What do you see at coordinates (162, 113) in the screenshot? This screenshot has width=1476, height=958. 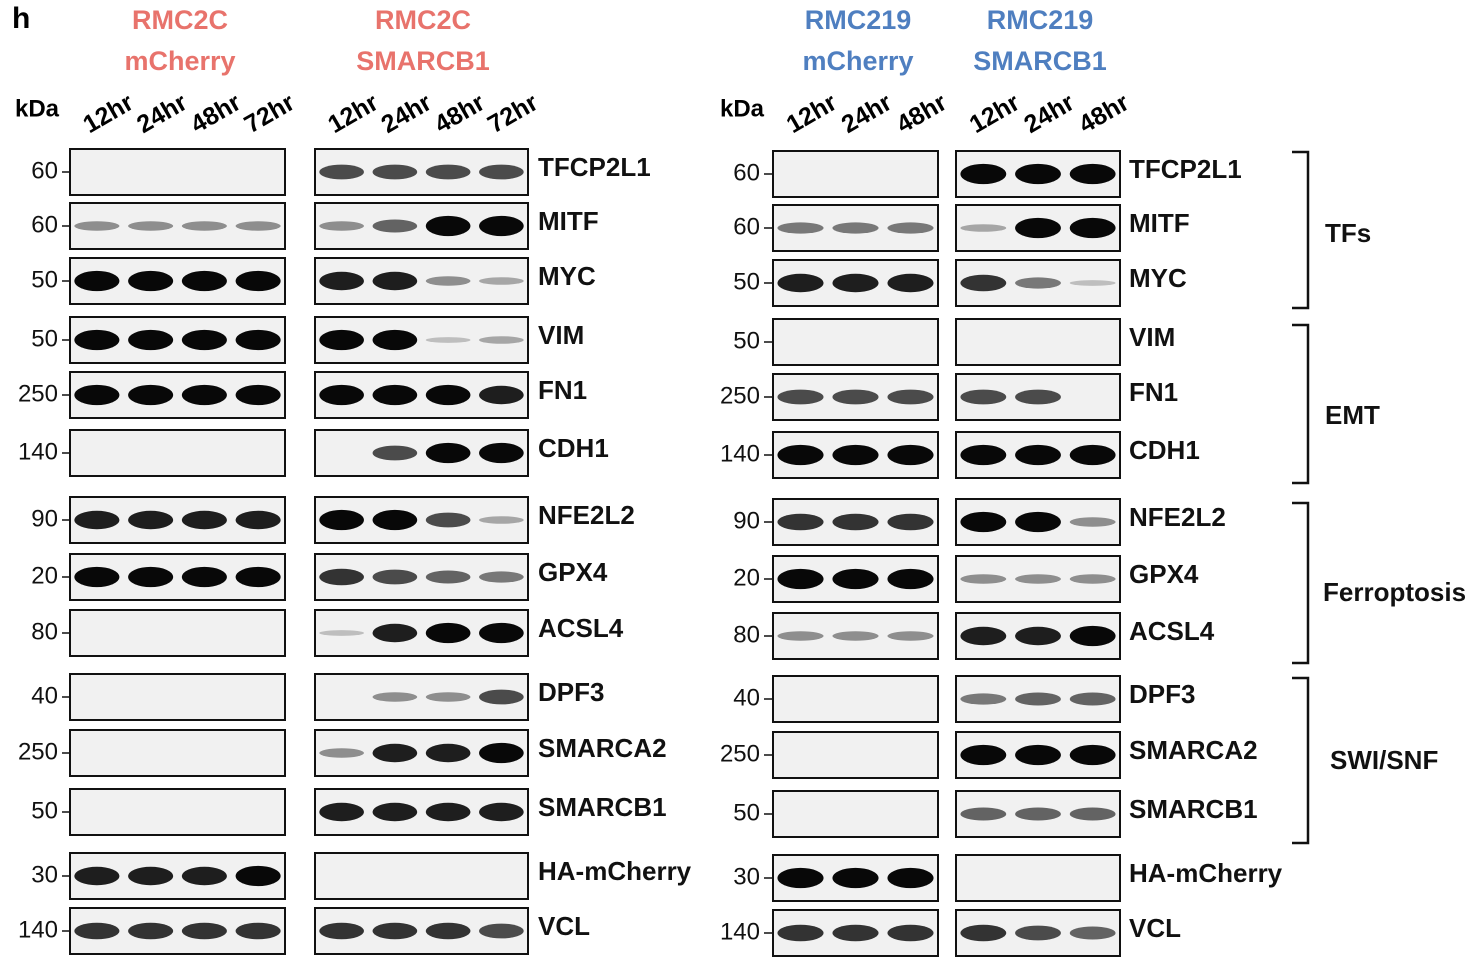 I see `lane-label: 24hr` at bounding box center [162, 113].